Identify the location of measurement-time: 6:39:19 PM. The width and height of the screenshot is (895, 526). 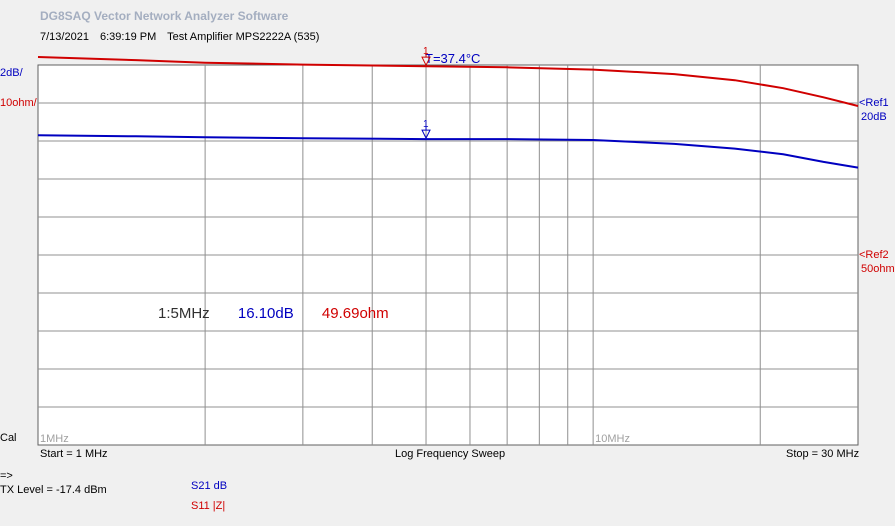
(128, 37).